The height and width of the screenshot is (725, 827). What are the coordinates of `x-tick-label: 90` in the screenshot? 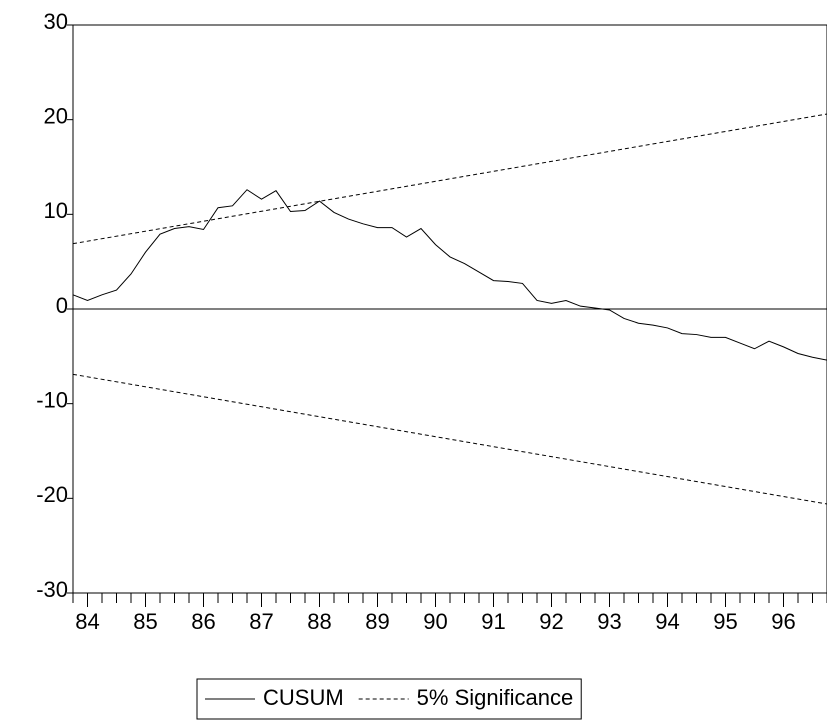 It's located at (435, 621).